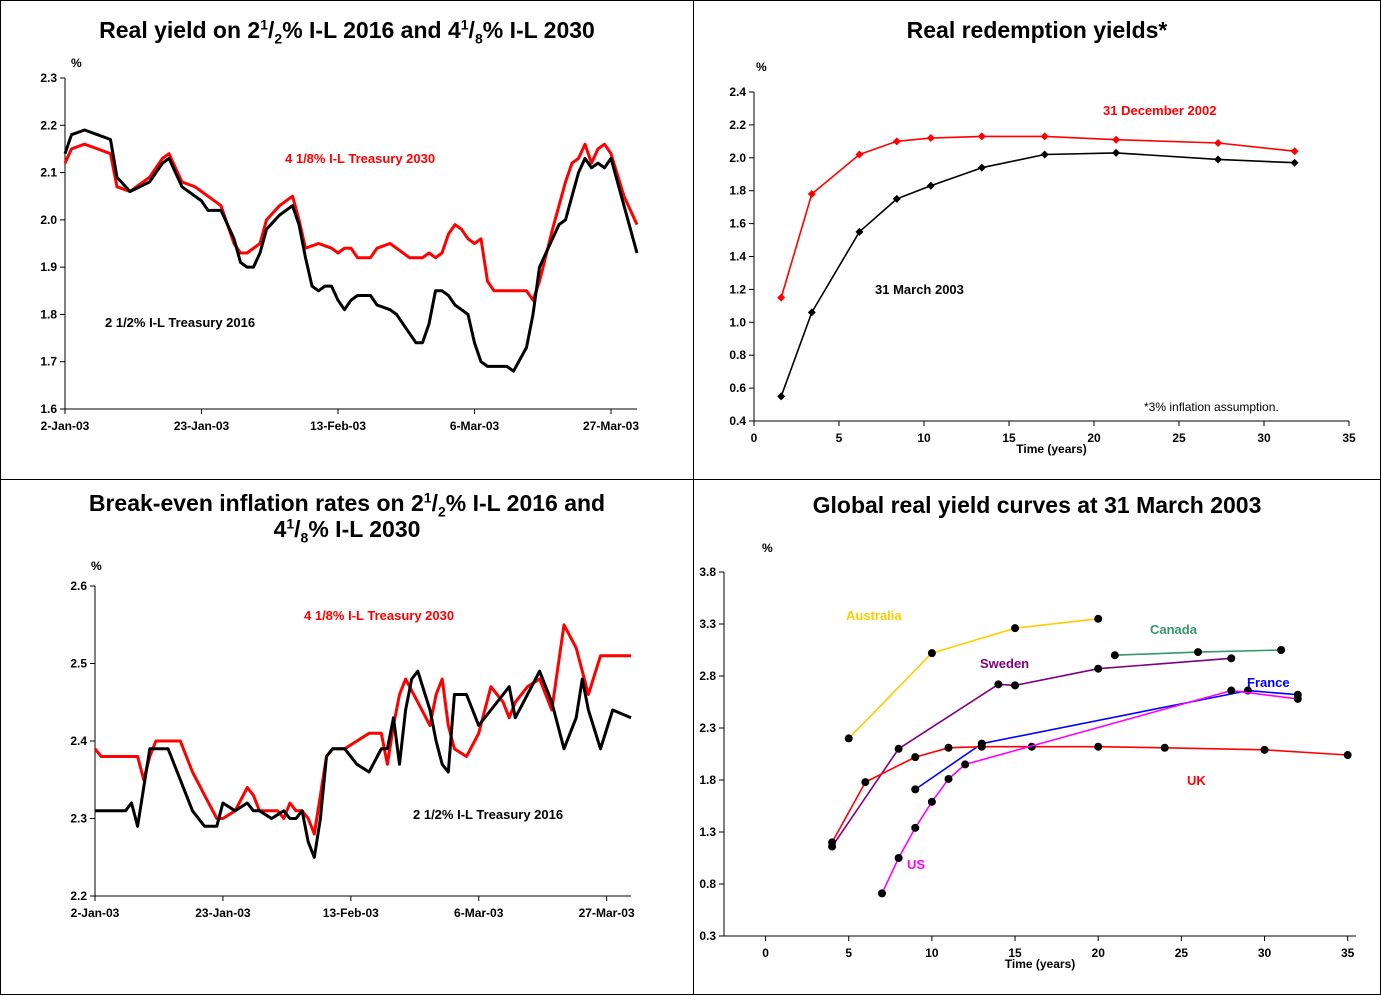 The height and width of the screenshot is (996, 1381). What do you see at coordinates (78, 819) in the screenshot?
I see `y-tick-label: 2.3` at bounding box center [78, 819].